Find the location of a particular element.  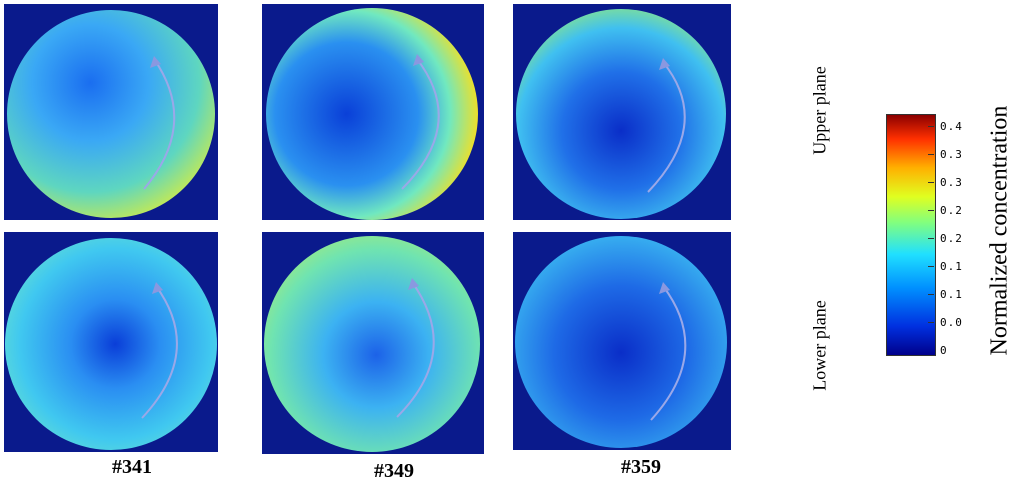

colorbar-tick: 0.0 is located at coordinates (951, 322).